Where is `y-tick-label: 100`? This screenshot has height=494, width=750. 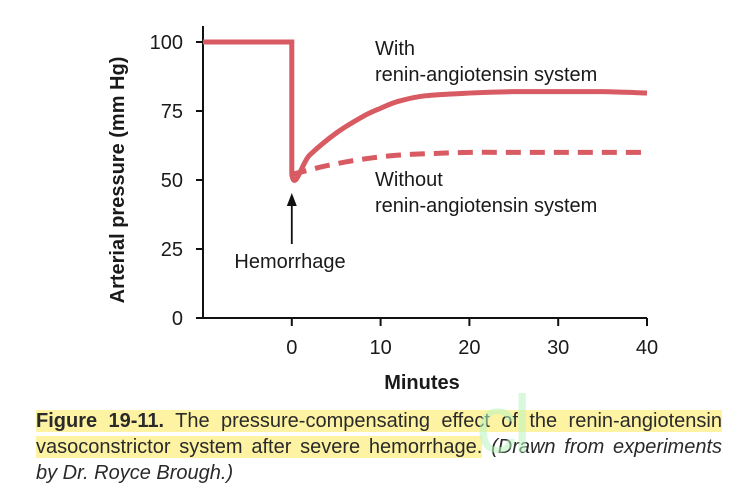
y-tick-label: 100 is located at coordinates (166, 43).